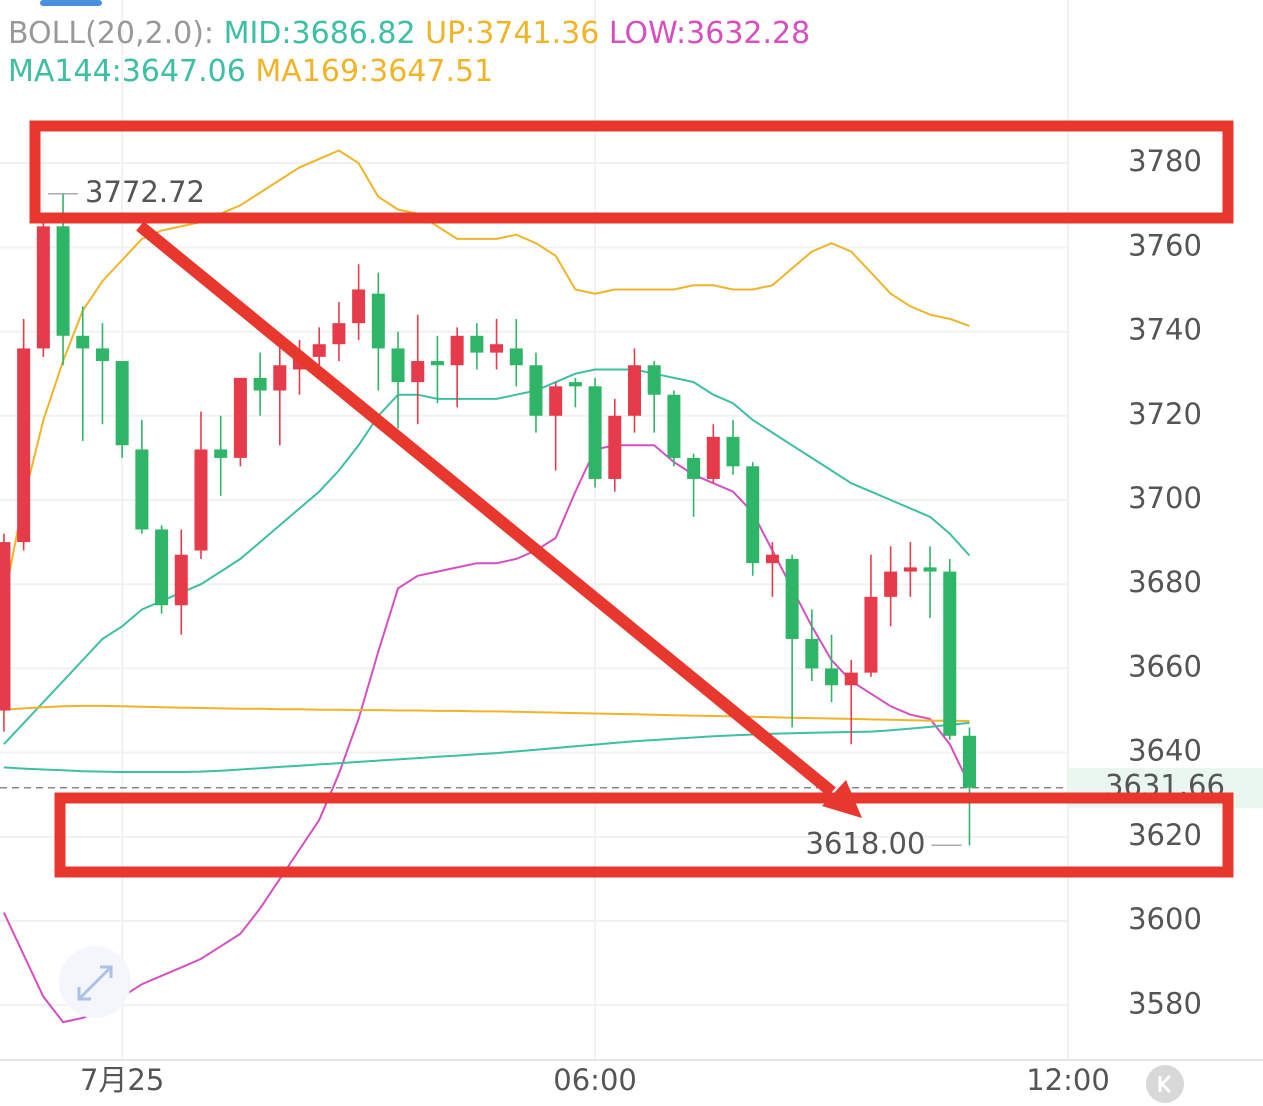 The height and width of the screenshot is (1106, 1263). Describe the element at coordinates (1165, 245) in the screenshot. I see `y-tick-label: 3760` at that location.